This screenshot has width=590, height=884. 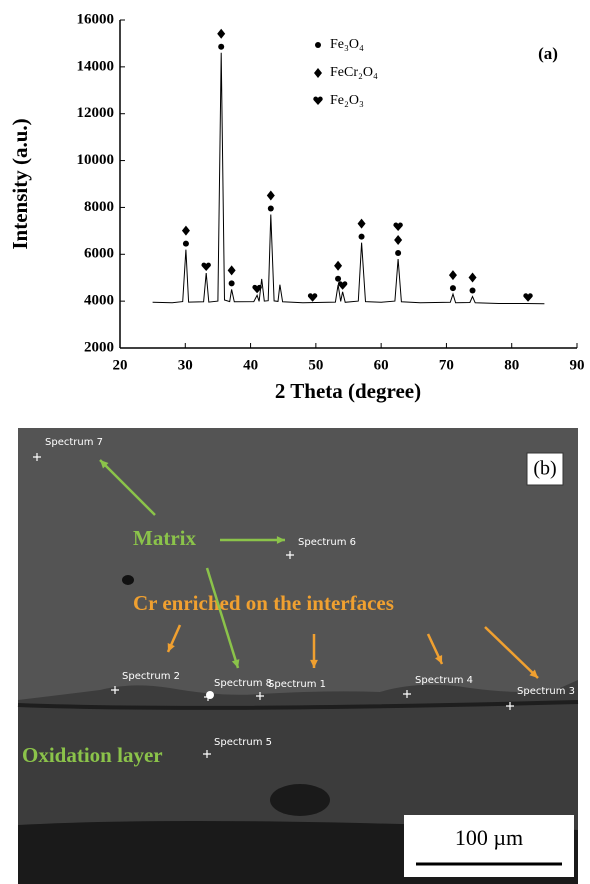 What do you see at coordinates (354, 72) in the screenshot?
I see `legend-label: FeCr₂O₄` at bounding box center [354, 72].